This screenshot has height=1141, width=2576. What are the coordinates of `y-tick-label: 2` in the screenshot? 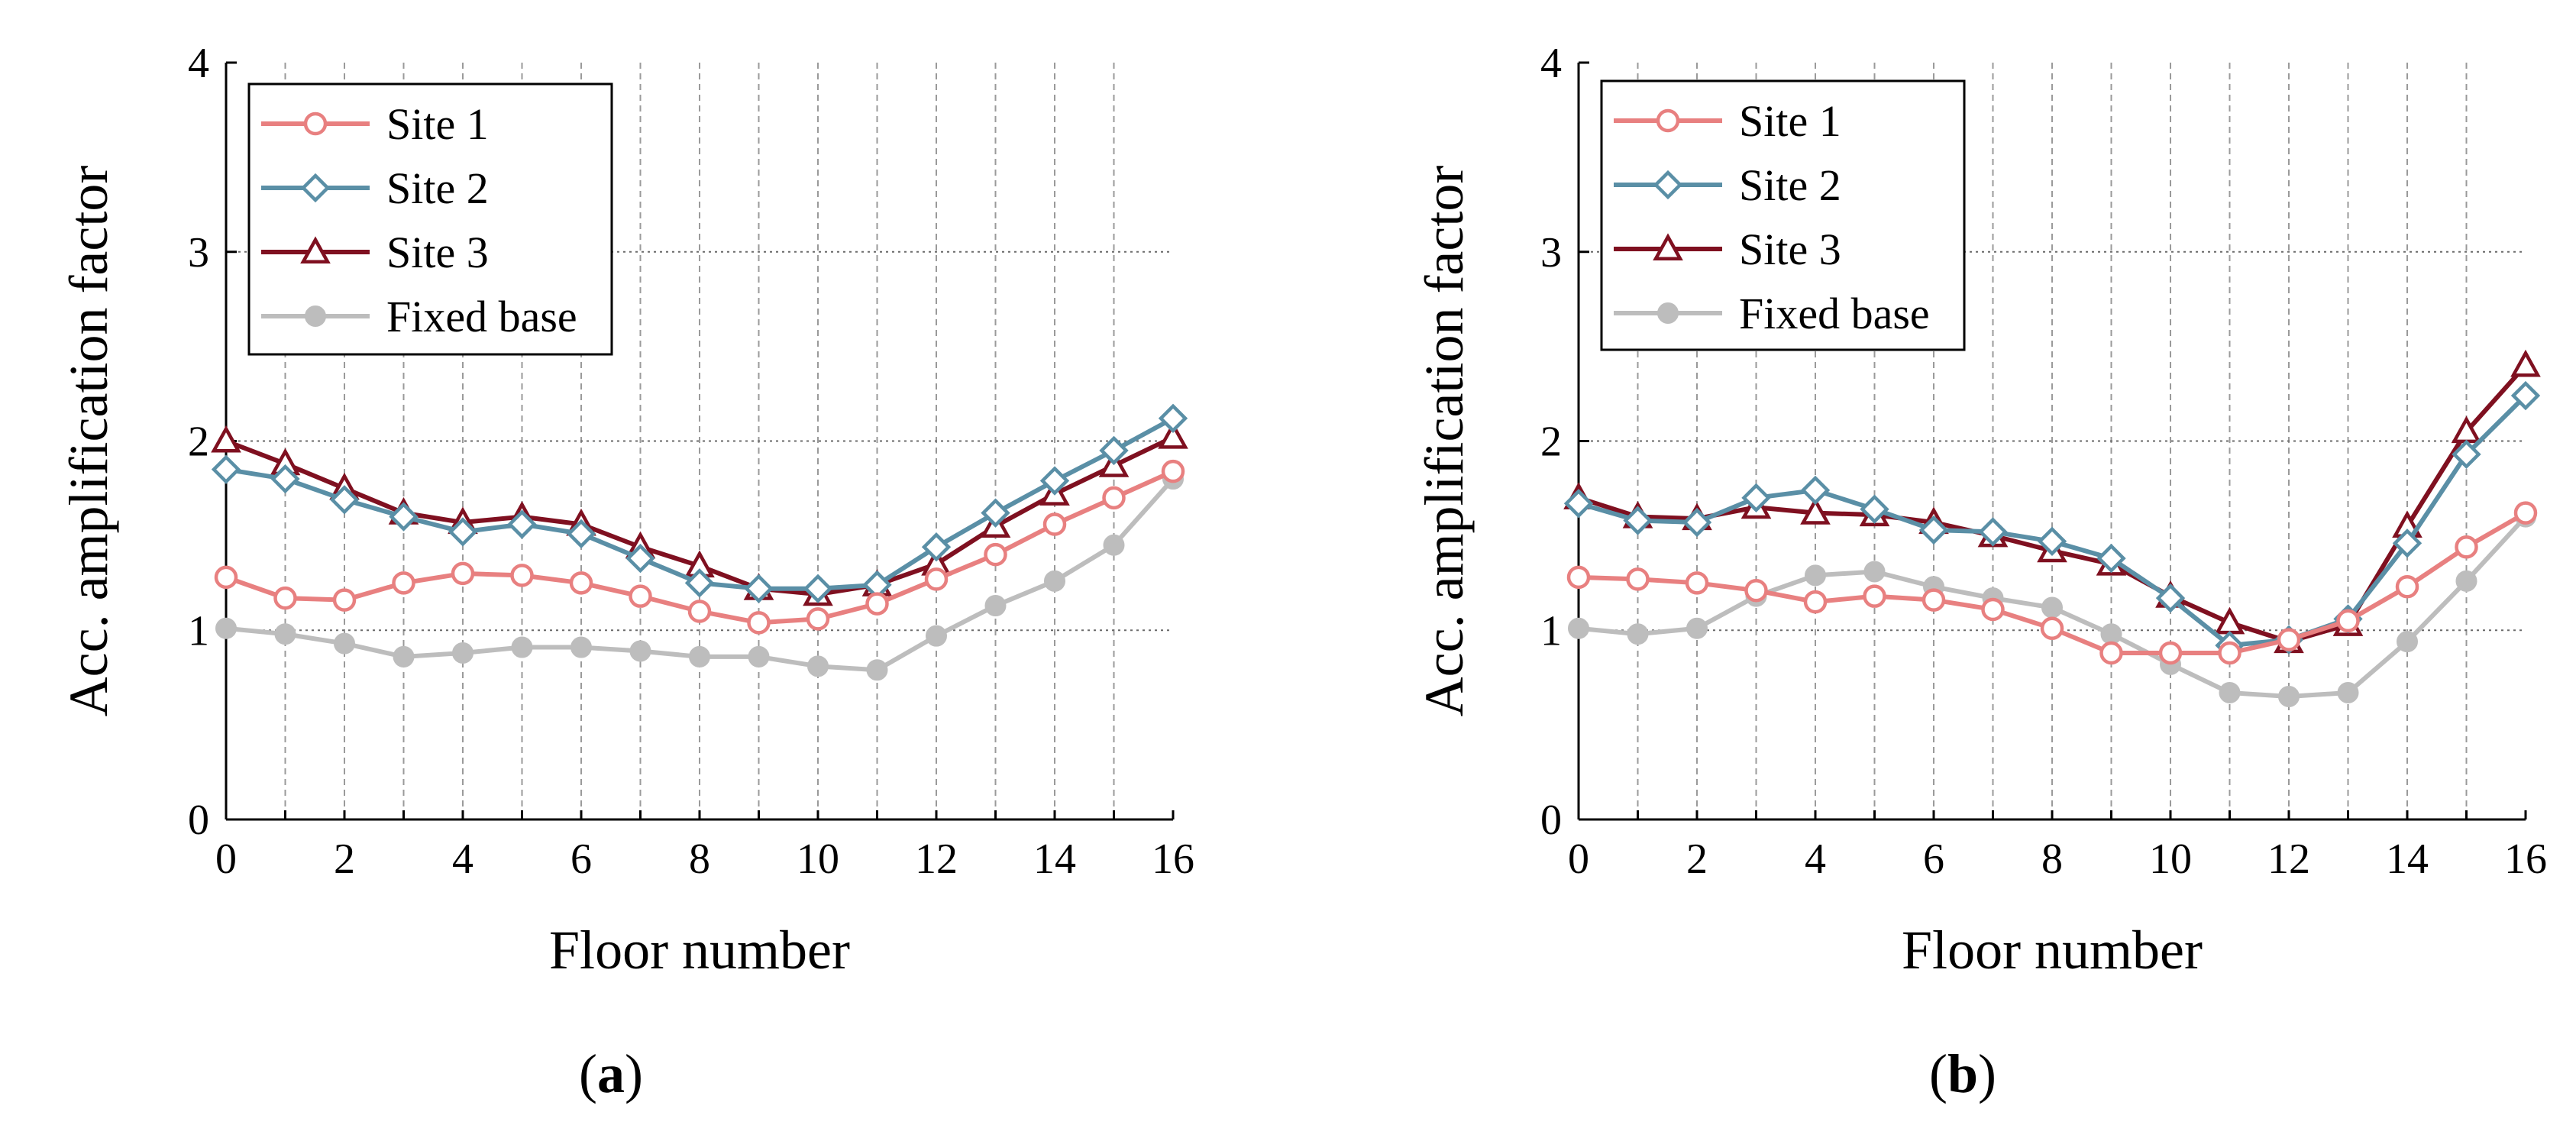 It's located at (1551, 442).